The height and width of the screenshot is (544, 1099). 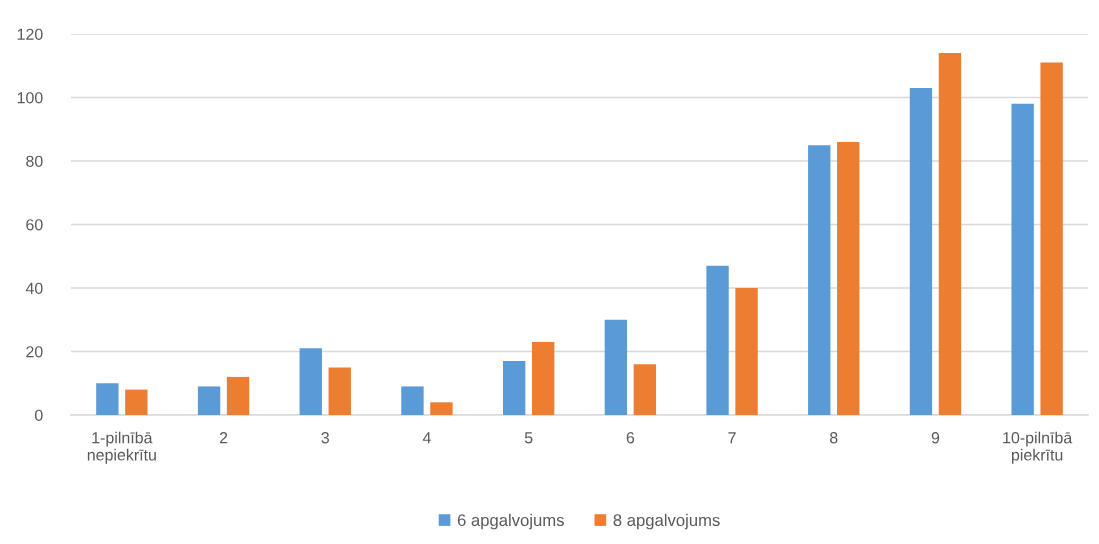 What do you see at coordinates (34, 288) in the screenshot?
I see `y-tick-label: 40` at bounding box center [34, 288].